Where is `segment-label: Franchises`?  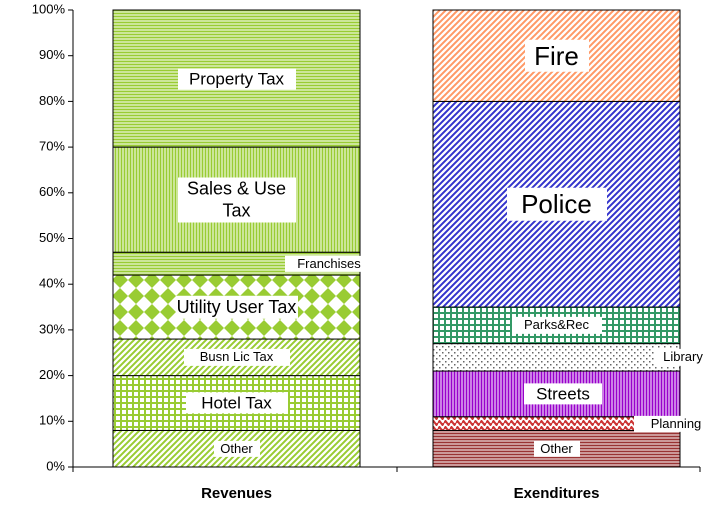 segment-label: Franchises is located at coordinates (329, 263).